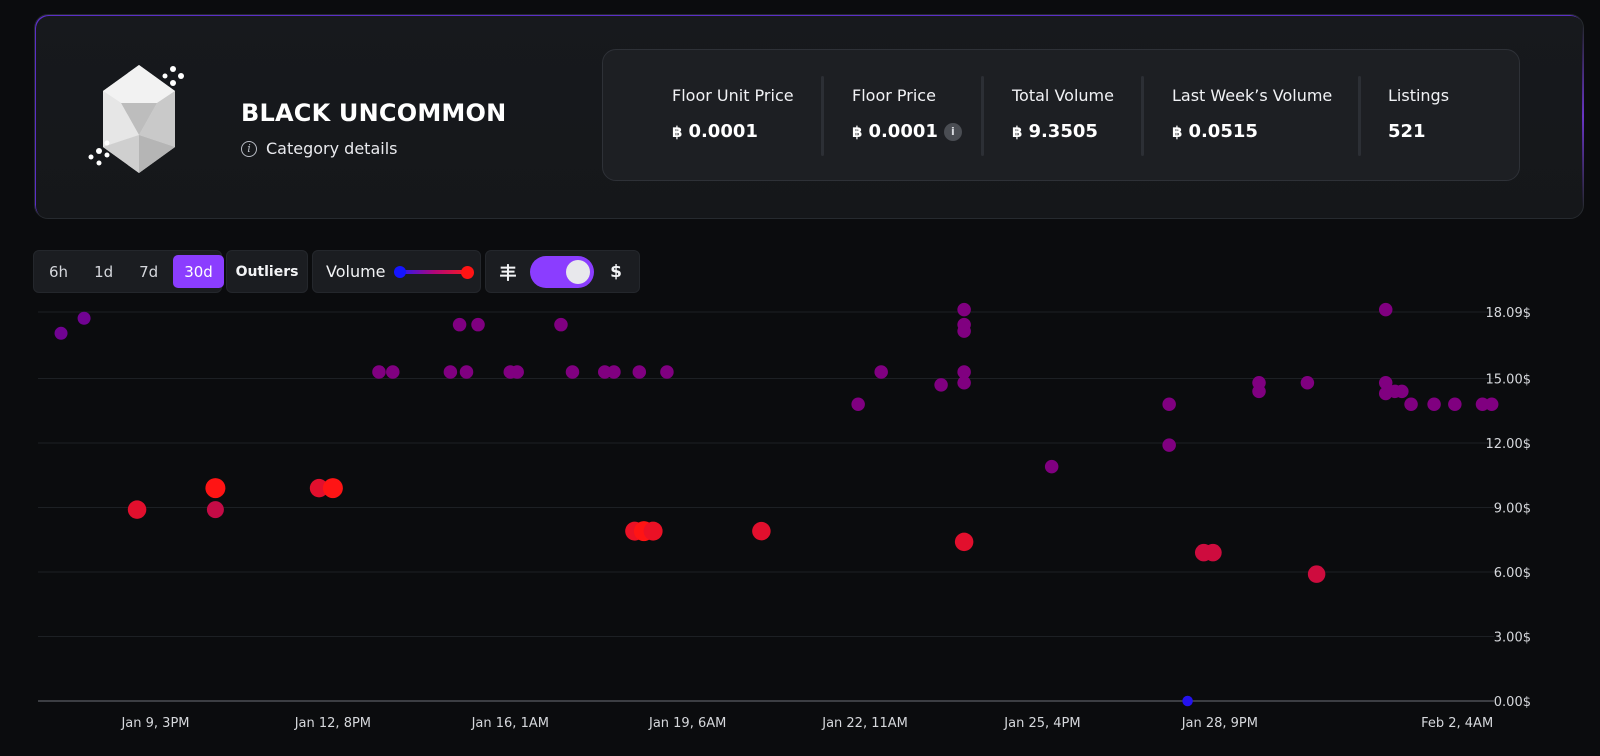  What do you see at coordinates (1509, 379) in the screenshot?
I see `y-tick-label: 15.00$` at bounding box center [1509, 379].